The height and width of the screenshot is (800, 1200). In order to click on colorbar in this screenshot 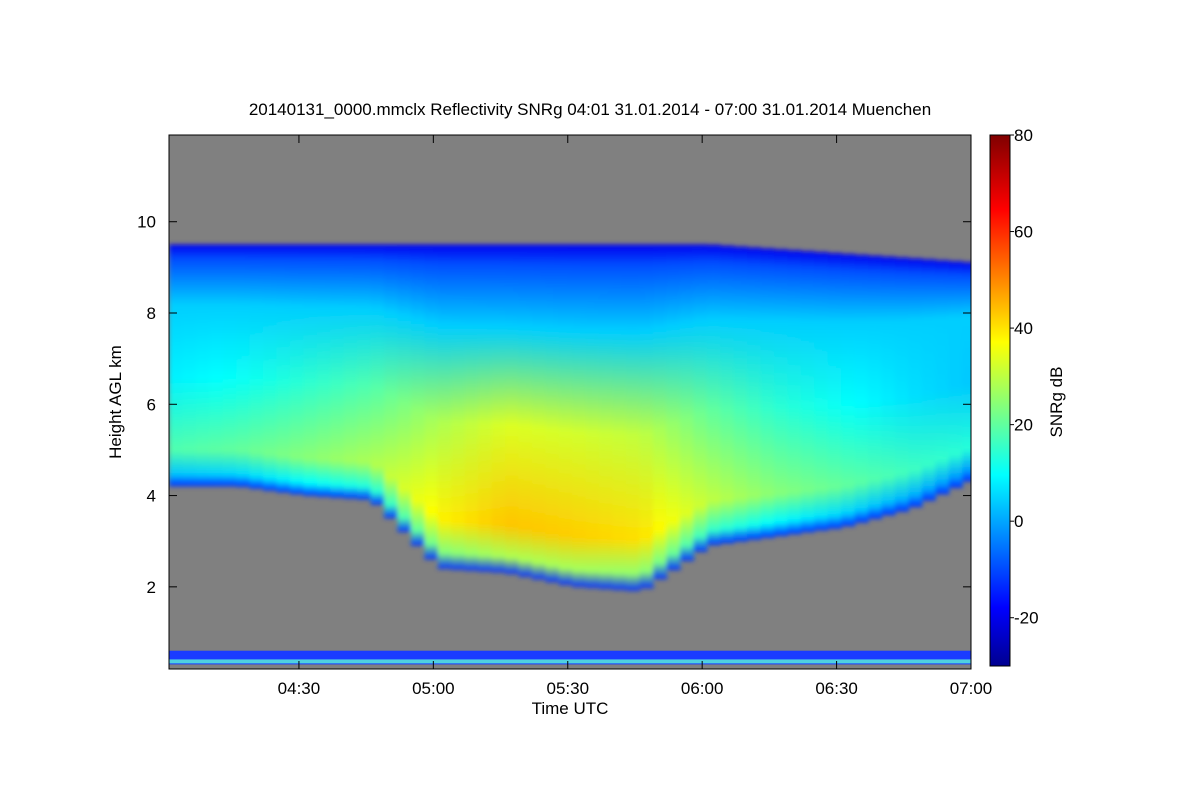, I will do `click(1000, 400)`.